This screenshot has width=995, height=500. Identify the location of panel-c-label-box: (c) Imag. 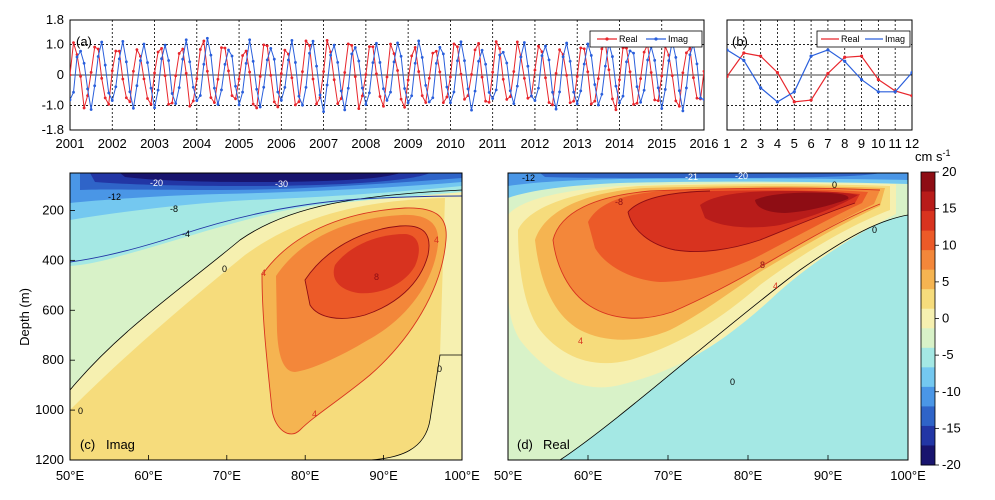
(107, 444).